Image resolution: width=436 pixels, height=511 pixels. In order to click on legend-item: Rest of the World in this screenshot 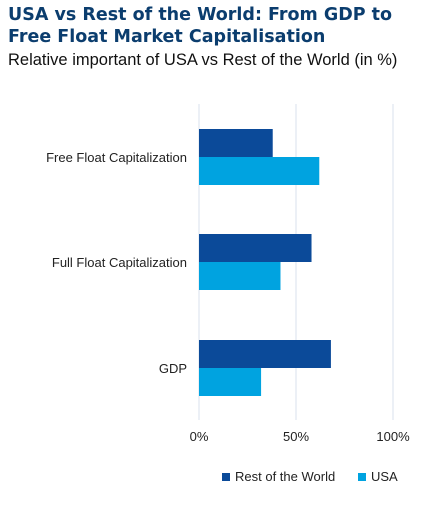, I will do `click(278, 476)`.